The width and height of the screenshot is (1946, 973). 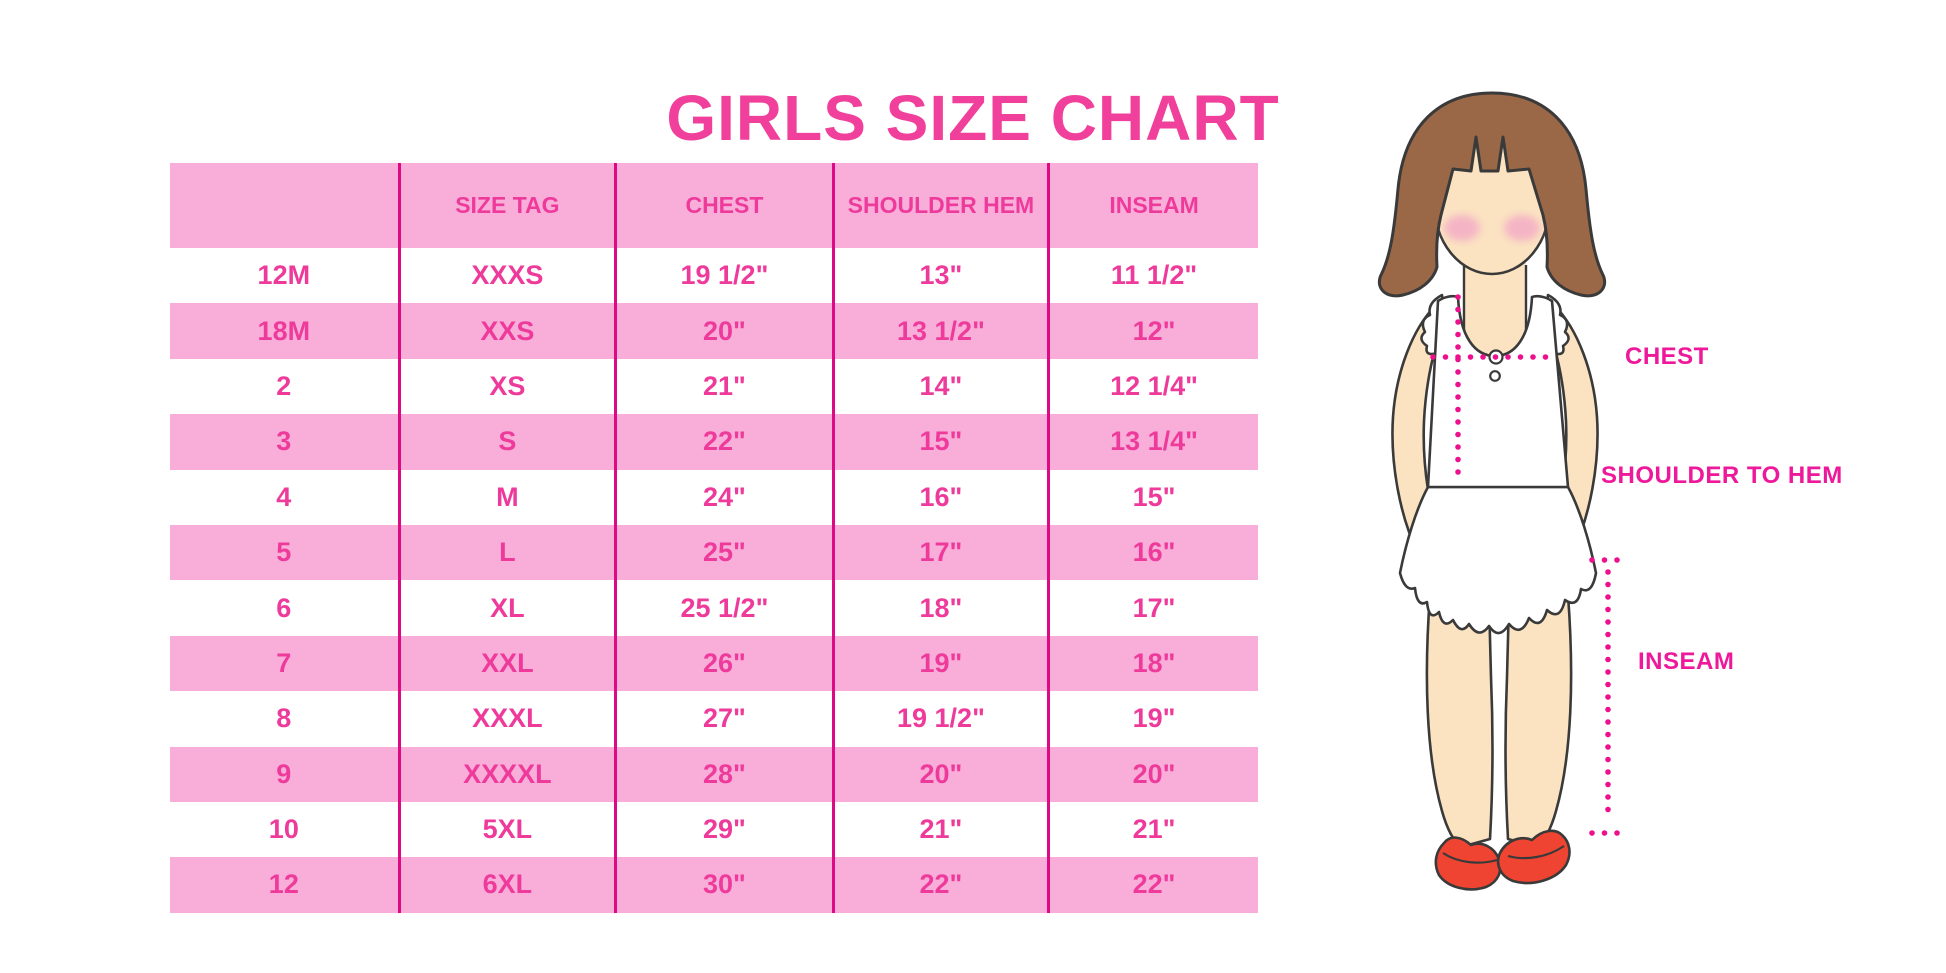 I want to click on girl-hair, so click(x=1492, y=194).